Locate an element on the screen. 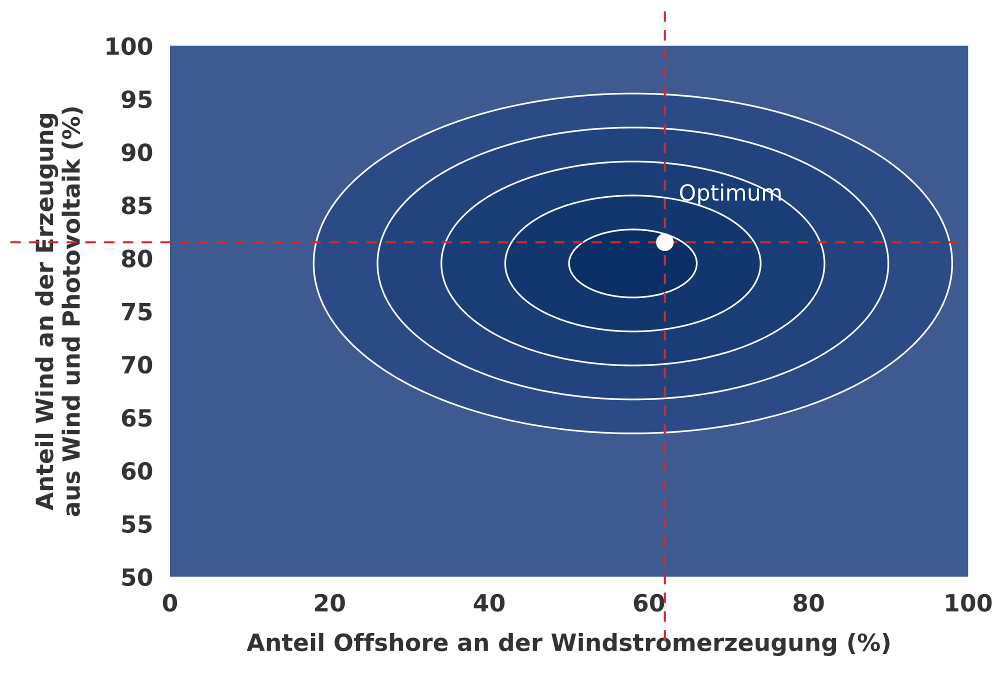 This screenshot has width=994, height=673. x-axis-title: Anteil Offshore an der Windstromerzeugung (%) is located at coordinates (568, 644).